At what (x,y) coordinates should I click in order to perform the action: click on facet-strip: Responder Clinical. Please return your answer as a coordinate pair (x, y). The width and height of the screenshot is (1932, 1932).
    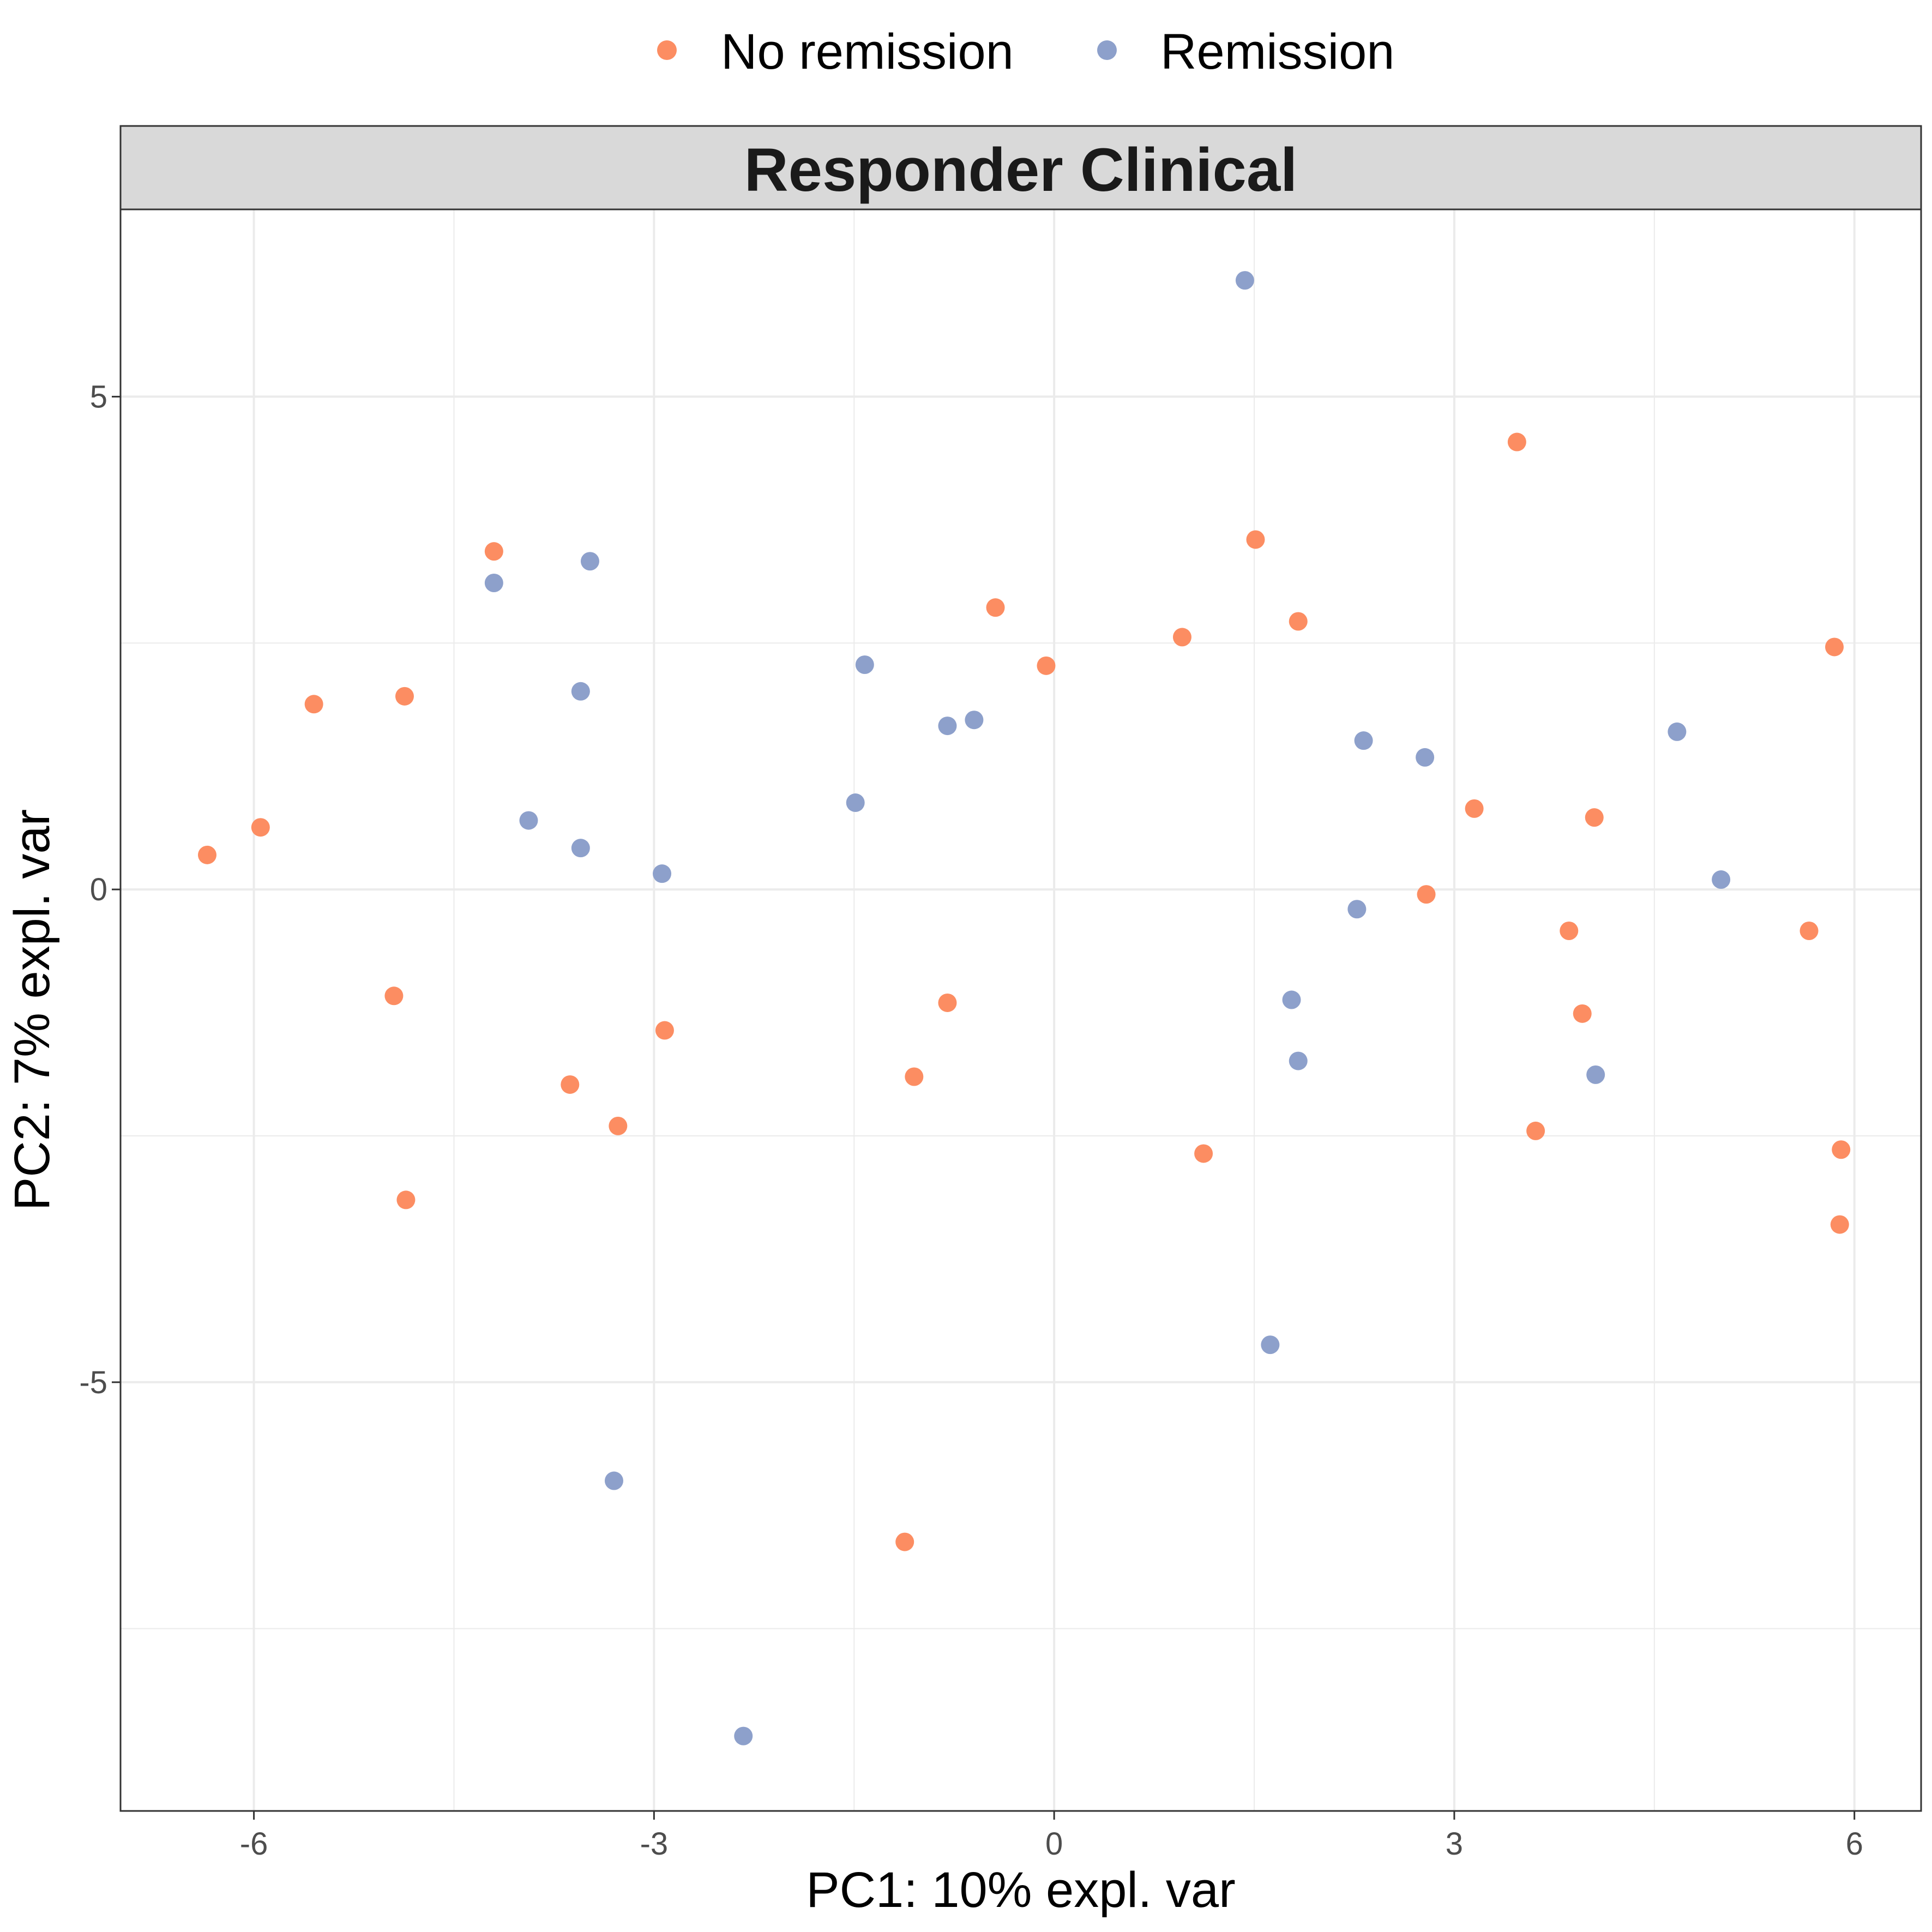
    Looking at the image, I should click on (1020, 167).